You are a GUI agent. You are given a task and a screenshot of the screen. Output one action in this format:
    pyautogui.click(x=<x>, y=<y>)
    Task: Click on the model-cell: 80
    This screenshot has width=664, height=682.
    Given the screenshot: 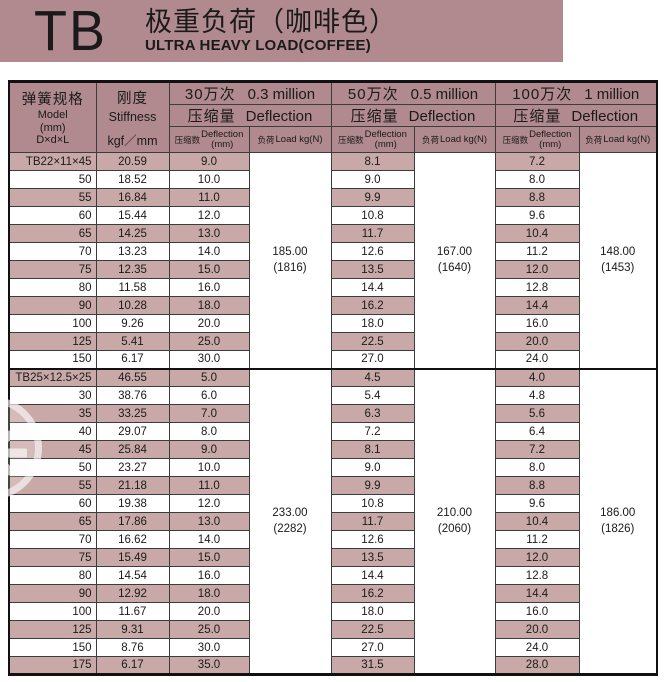 What is the action you would take?
    pyautogui.click(x=52, y=575)
    